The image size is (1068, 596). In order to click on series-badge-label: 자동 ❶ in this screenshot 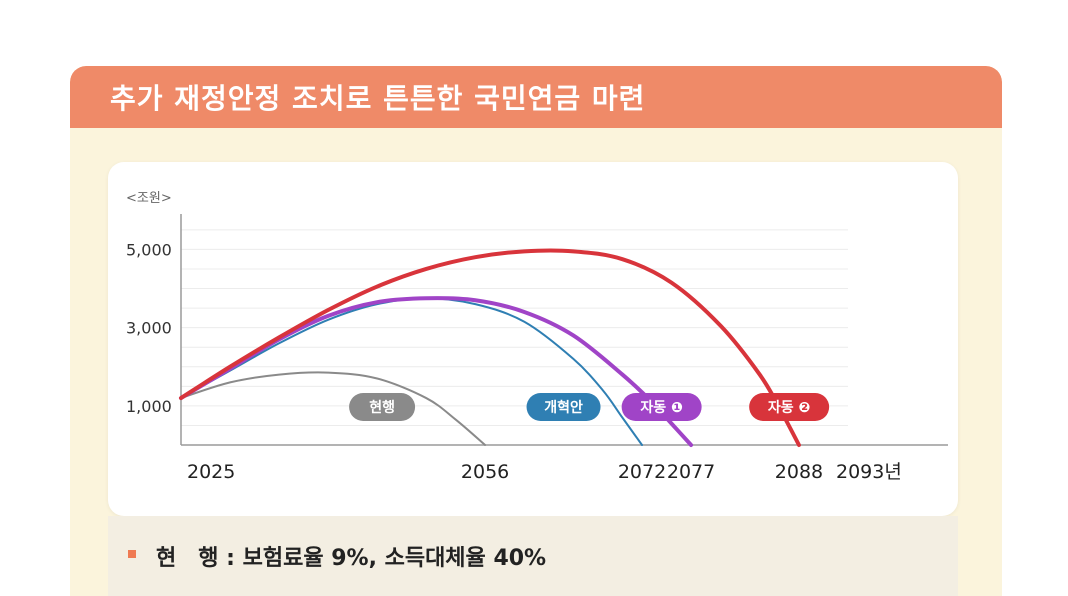, I will do `click(661, 408)`.